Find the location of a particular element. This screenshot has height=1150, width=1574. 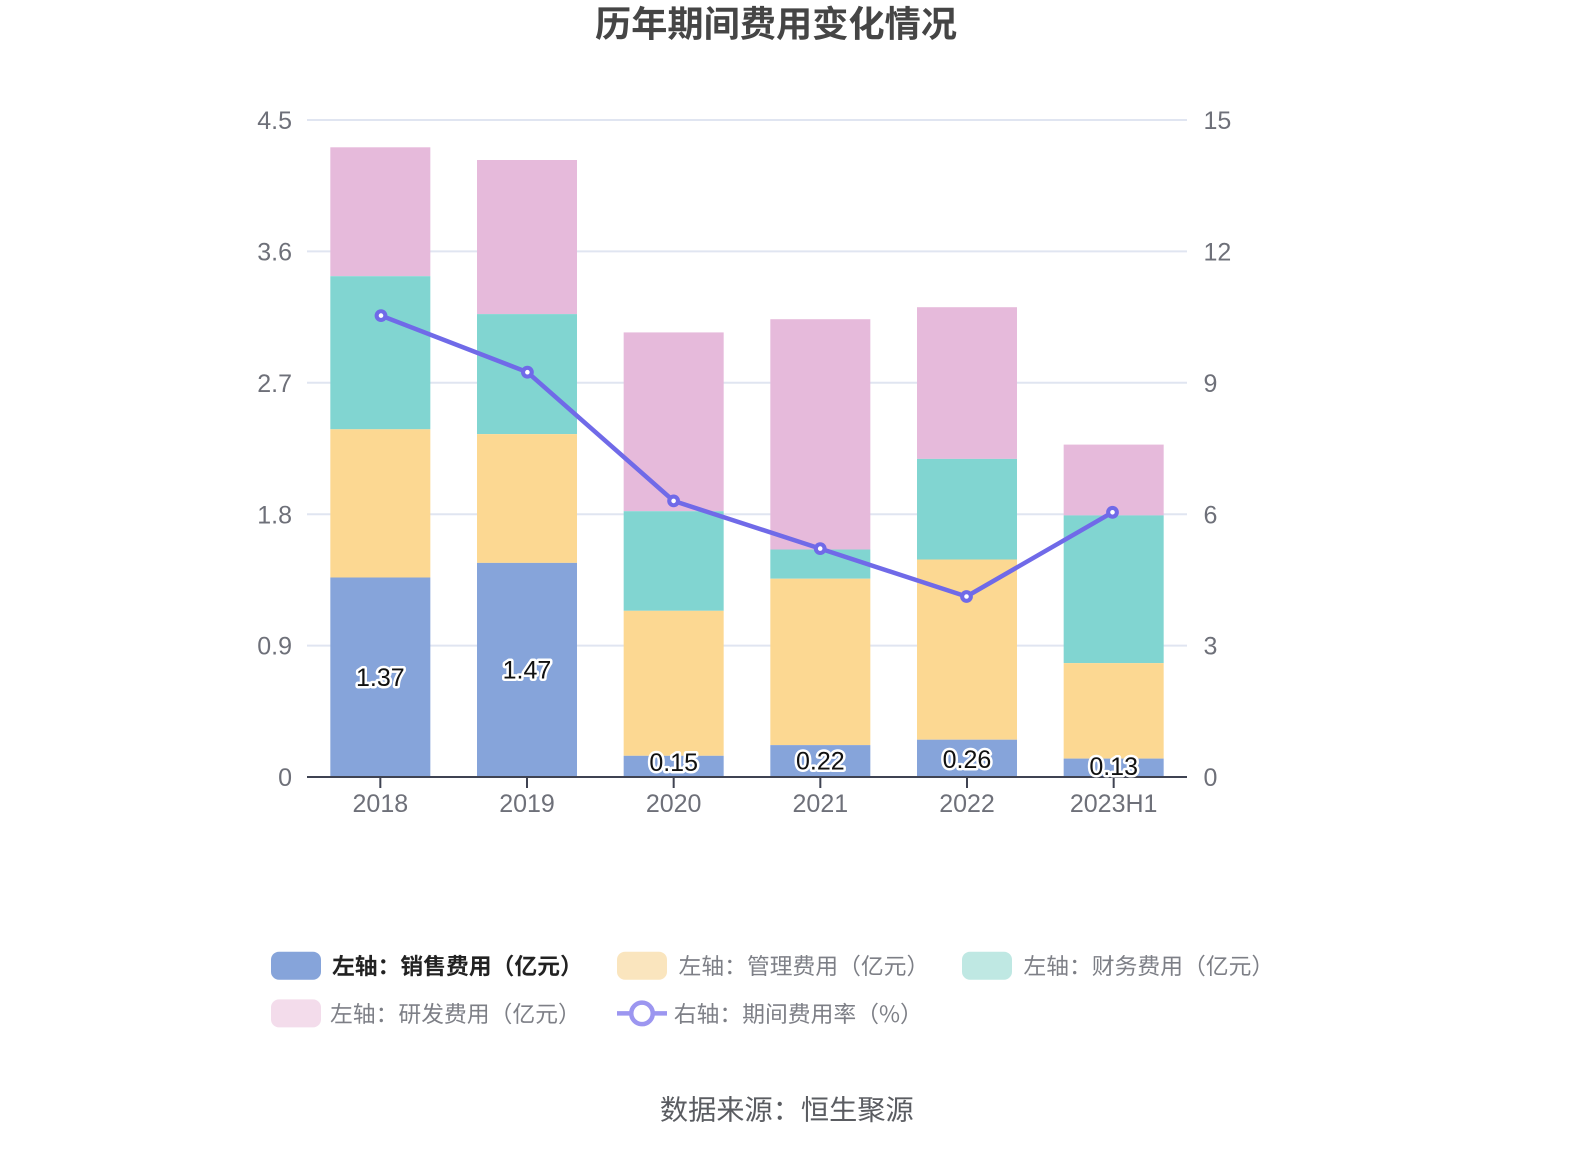

svg-text: 0.13 is located at coordinates (1113, 767).